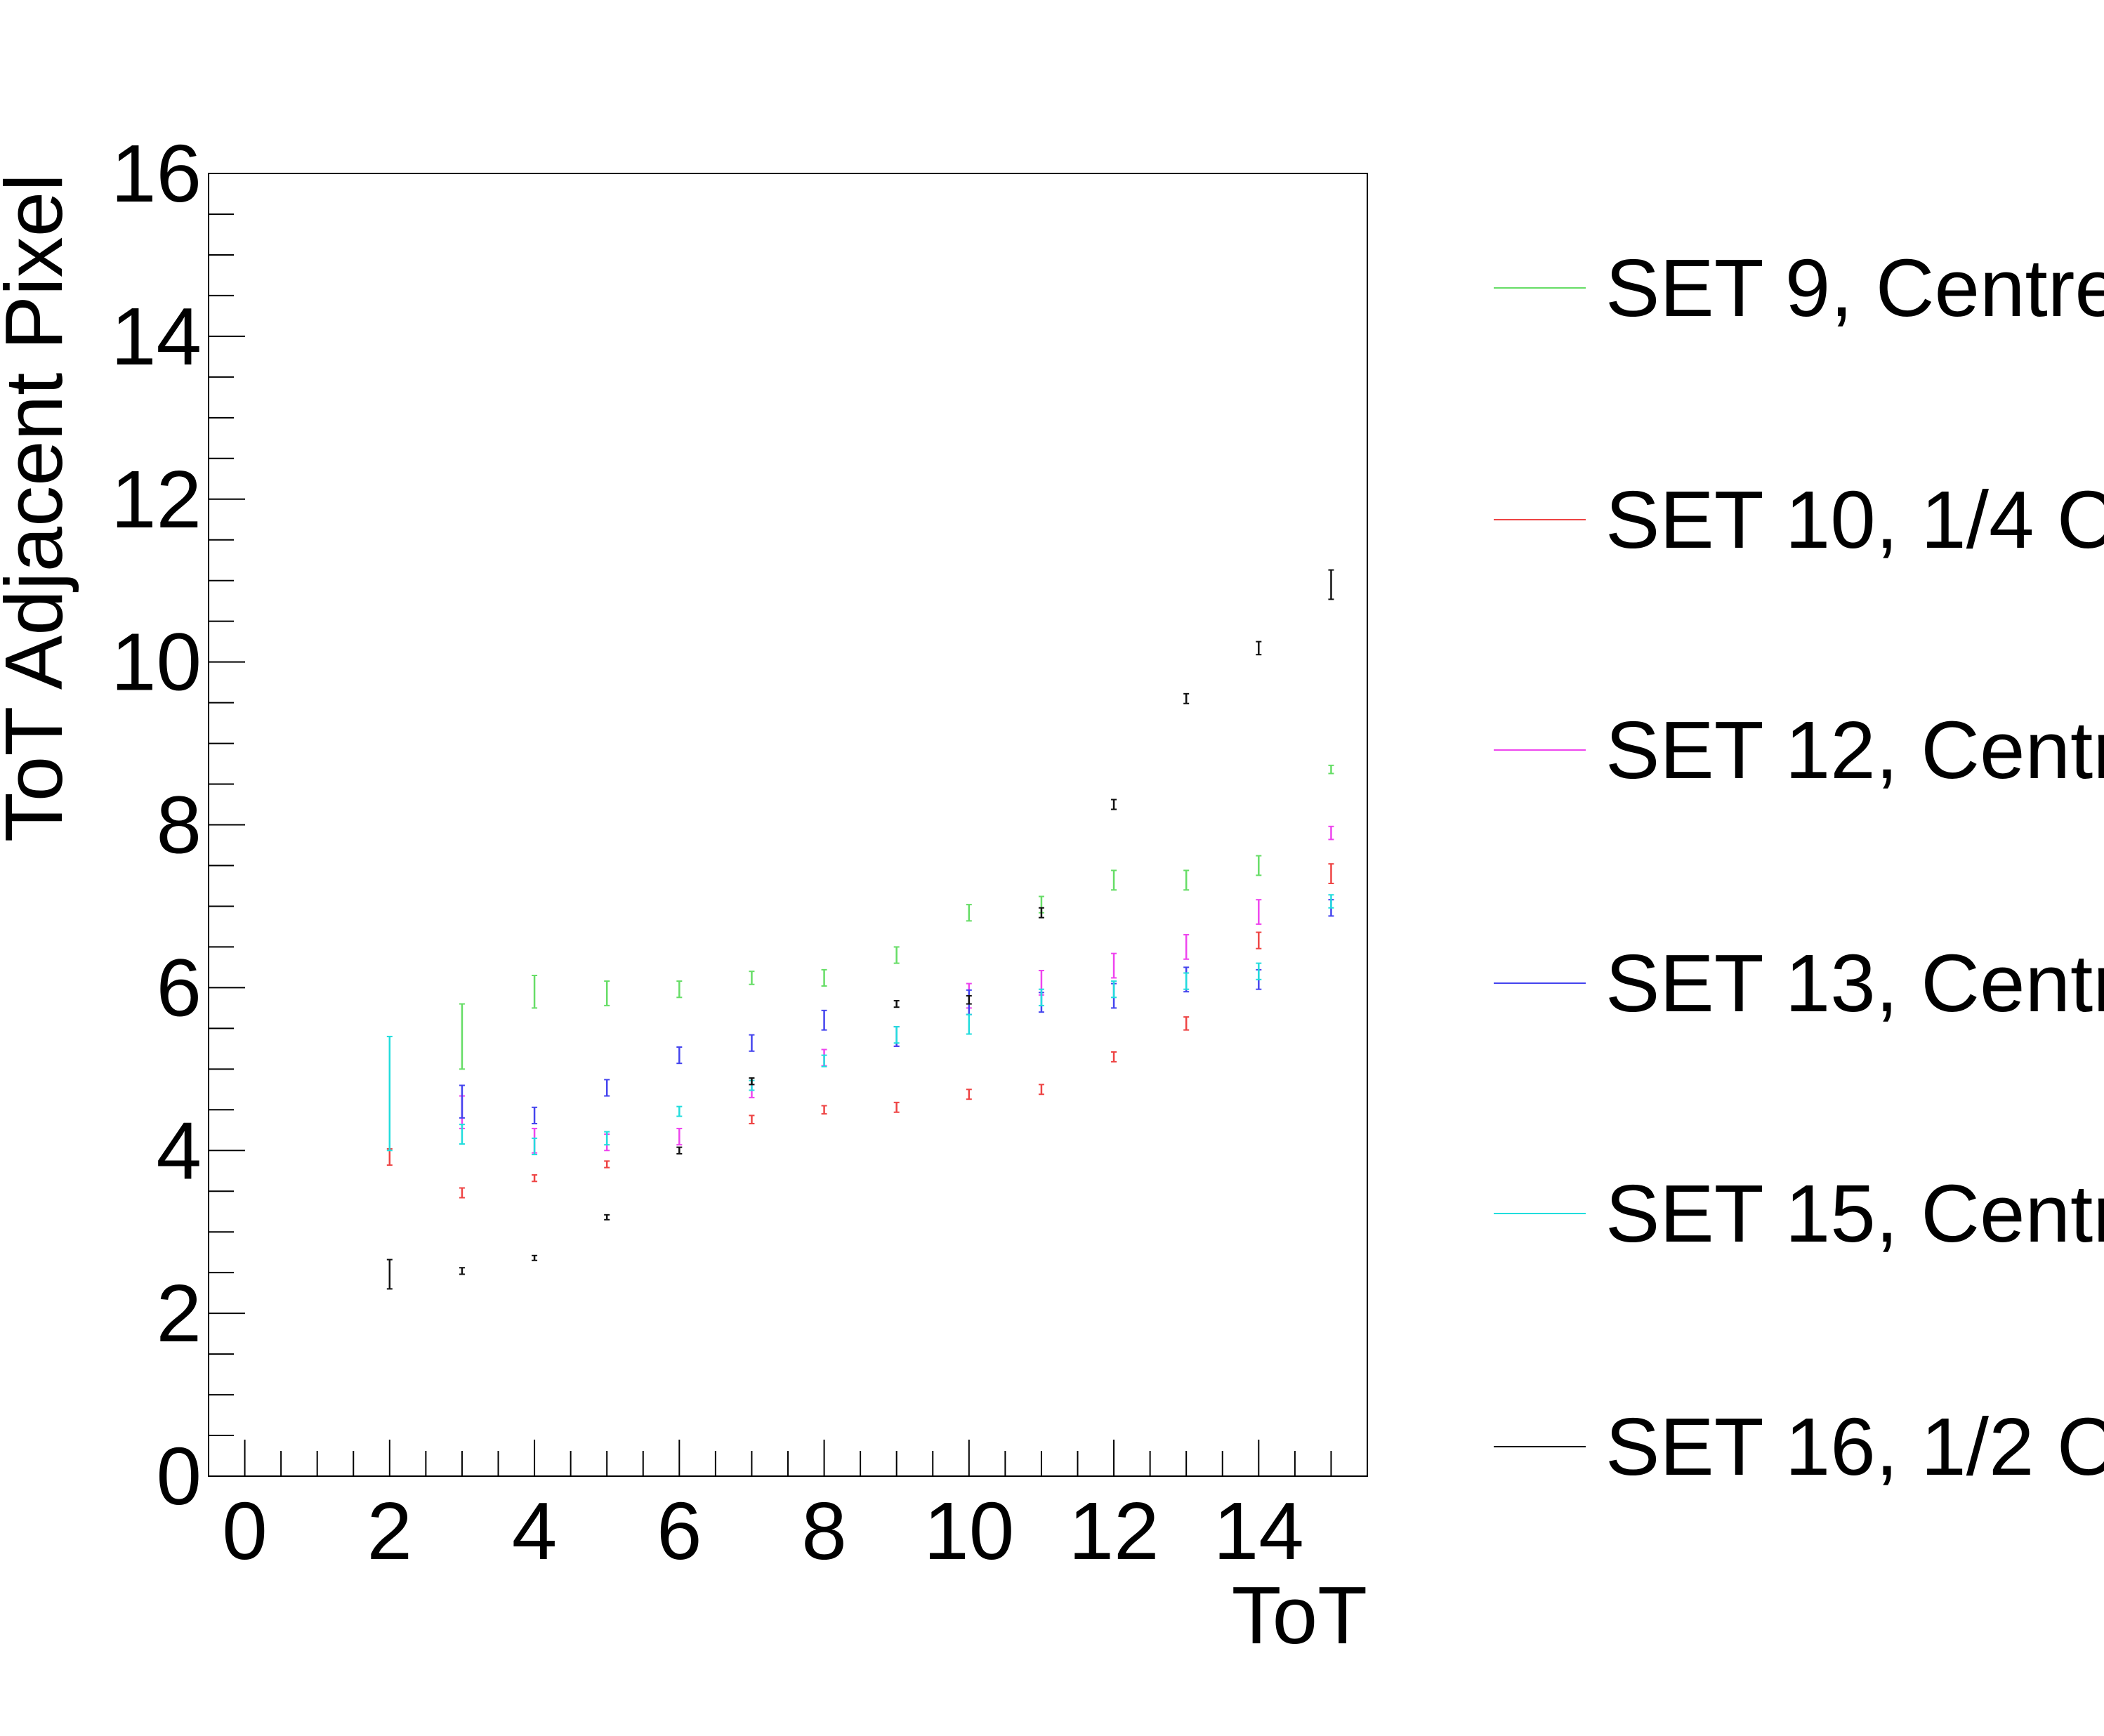 The width and height of the screenshot is (2104, 1736). Describe the element at coordinates (1114, 1531) in the screenshot. I see `x-tick-label: 12` at that location.